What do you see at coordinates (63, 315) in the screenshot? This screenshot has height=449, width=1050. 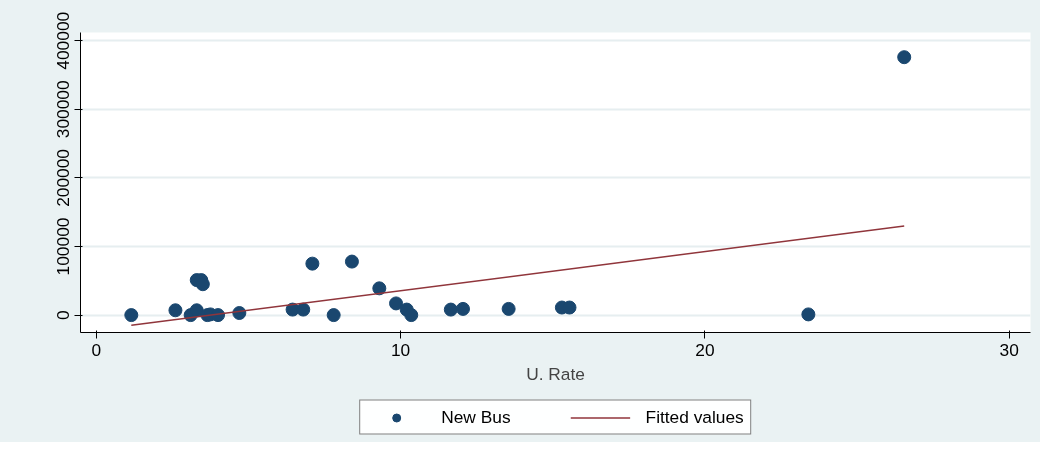 I see `y-tick-label: 0` at bounding box center [63, 315].